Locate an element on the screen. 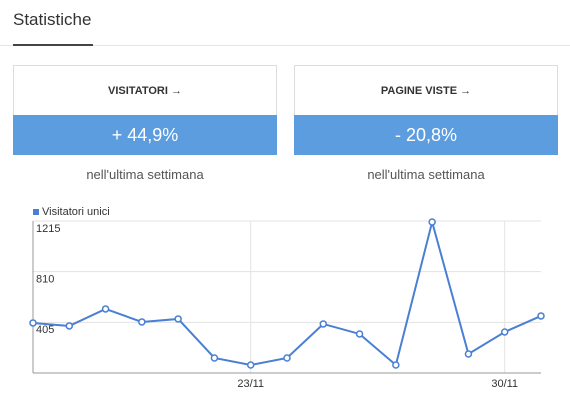  y-tick-label: 810 is located at coordinates (45, 280).